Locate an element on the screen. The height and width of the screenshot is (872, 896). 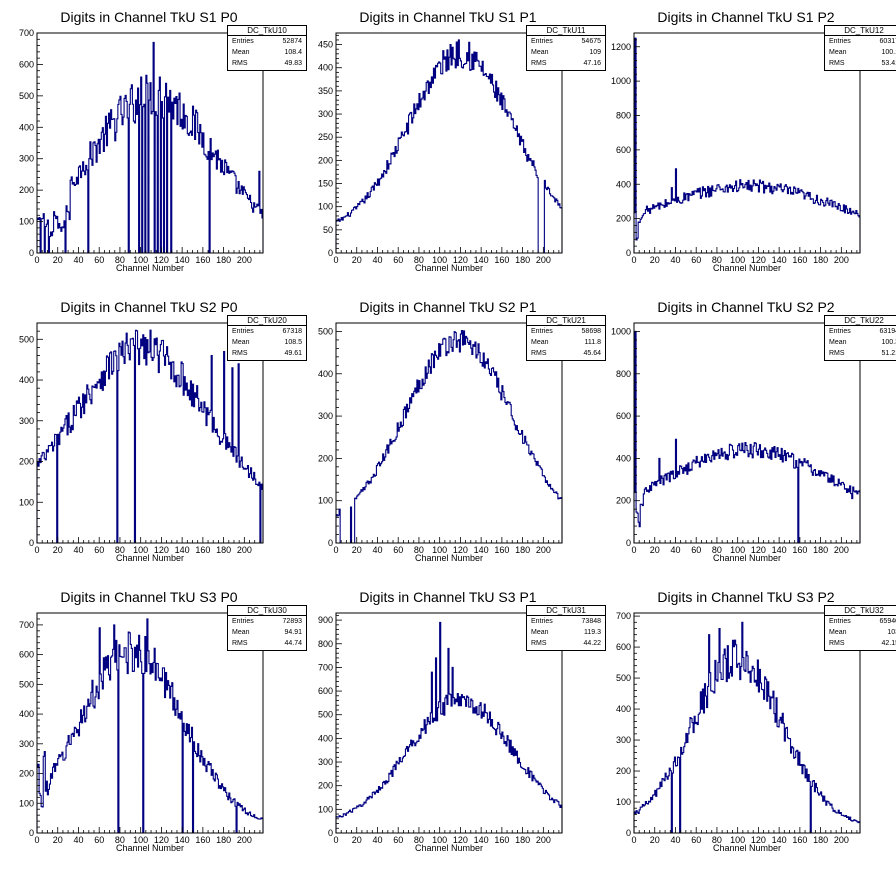
stats-value: 65940 is located at coordinates (887, 621).